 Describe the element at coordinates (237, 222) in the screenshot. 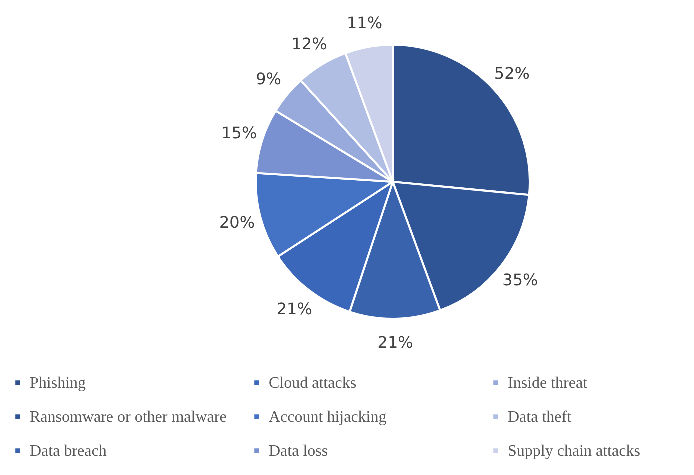

I see `data-label: 20%` at that location.